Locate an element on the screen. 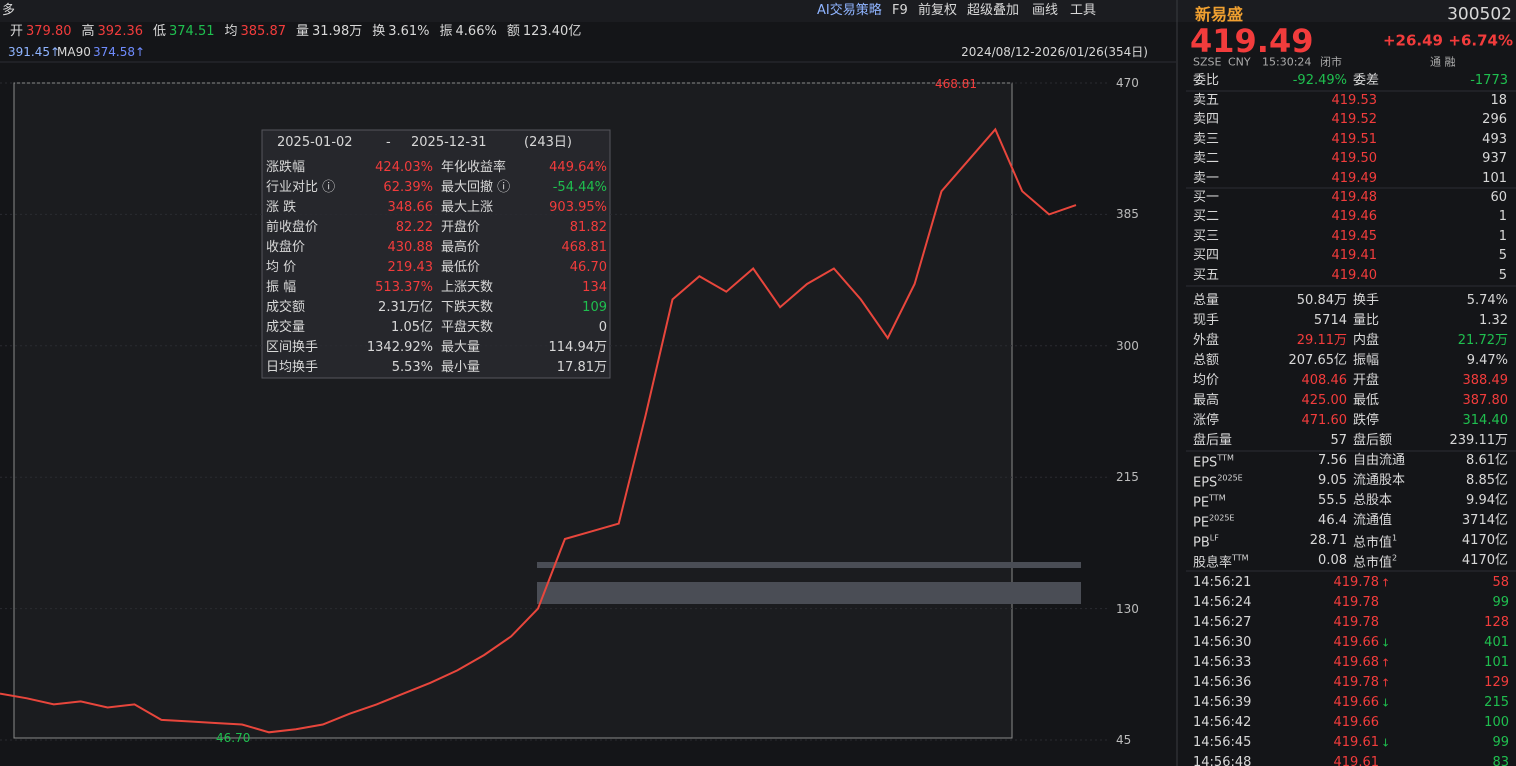  stat-label: 最低 is located at coordinates (1366, 400).